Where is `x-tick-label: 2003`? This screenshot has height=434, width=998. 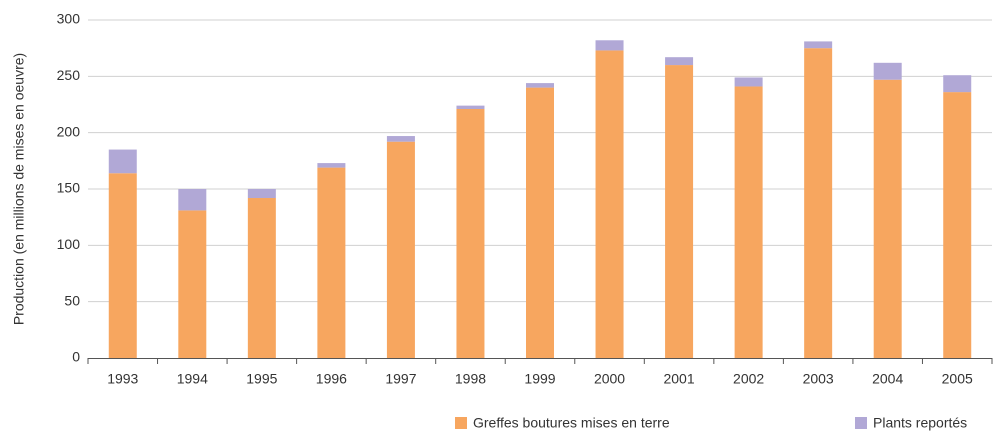 x-tick-label: 2003 is located at coordinates (818, 379).